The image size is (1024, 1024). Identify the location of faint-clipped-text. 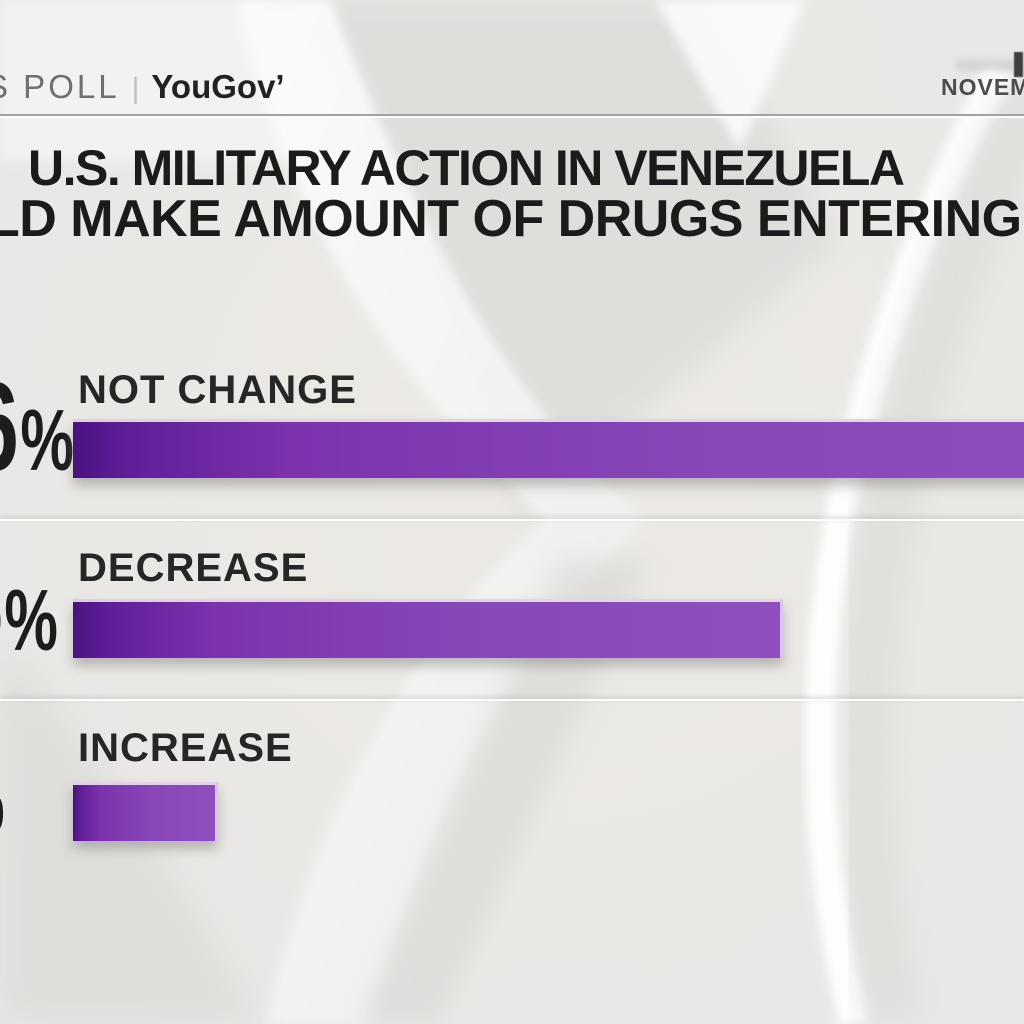
(988, 65).